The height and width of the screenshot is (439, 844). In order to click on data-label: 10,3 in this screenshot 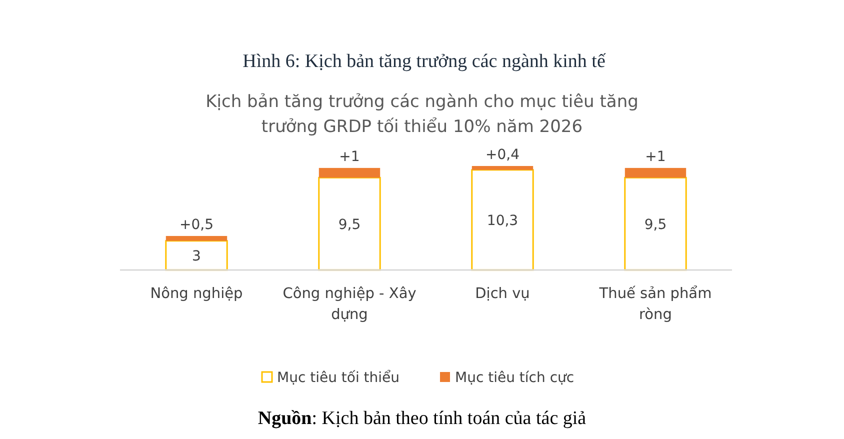, I will do `click(502, 220)`.